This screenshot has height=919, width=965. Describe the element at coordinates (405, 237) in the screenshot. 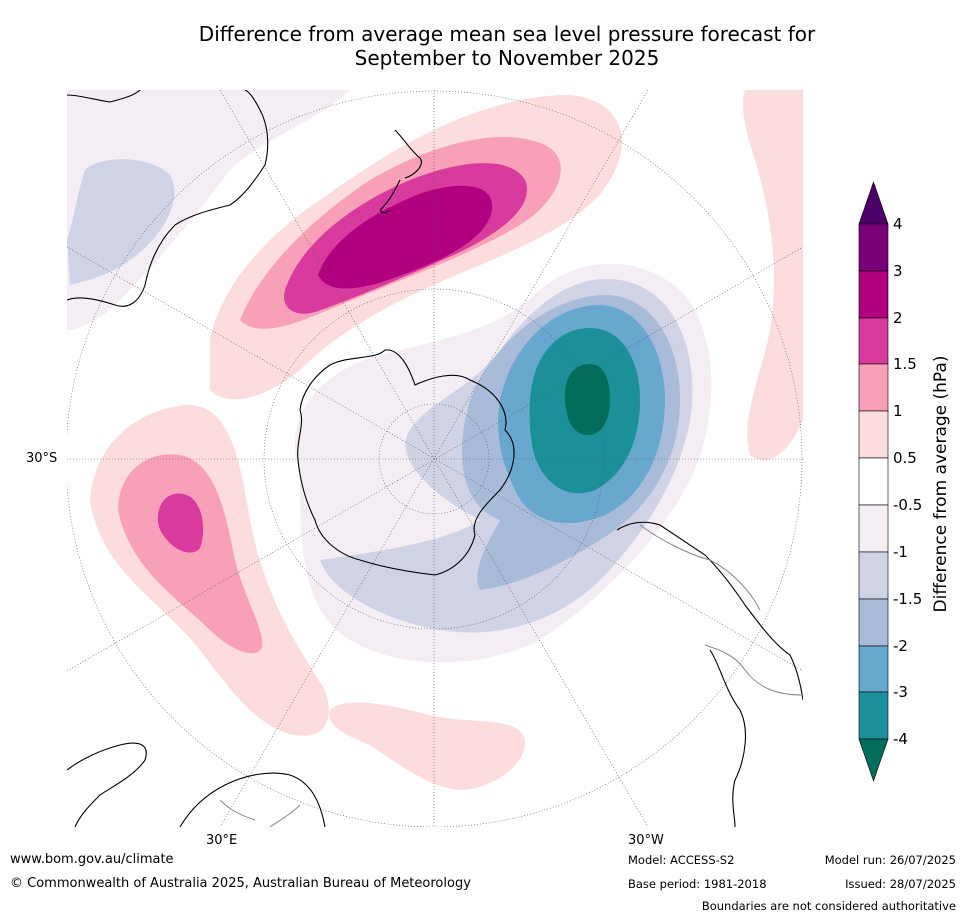

I see `contour-pos-2-nz` at that location.